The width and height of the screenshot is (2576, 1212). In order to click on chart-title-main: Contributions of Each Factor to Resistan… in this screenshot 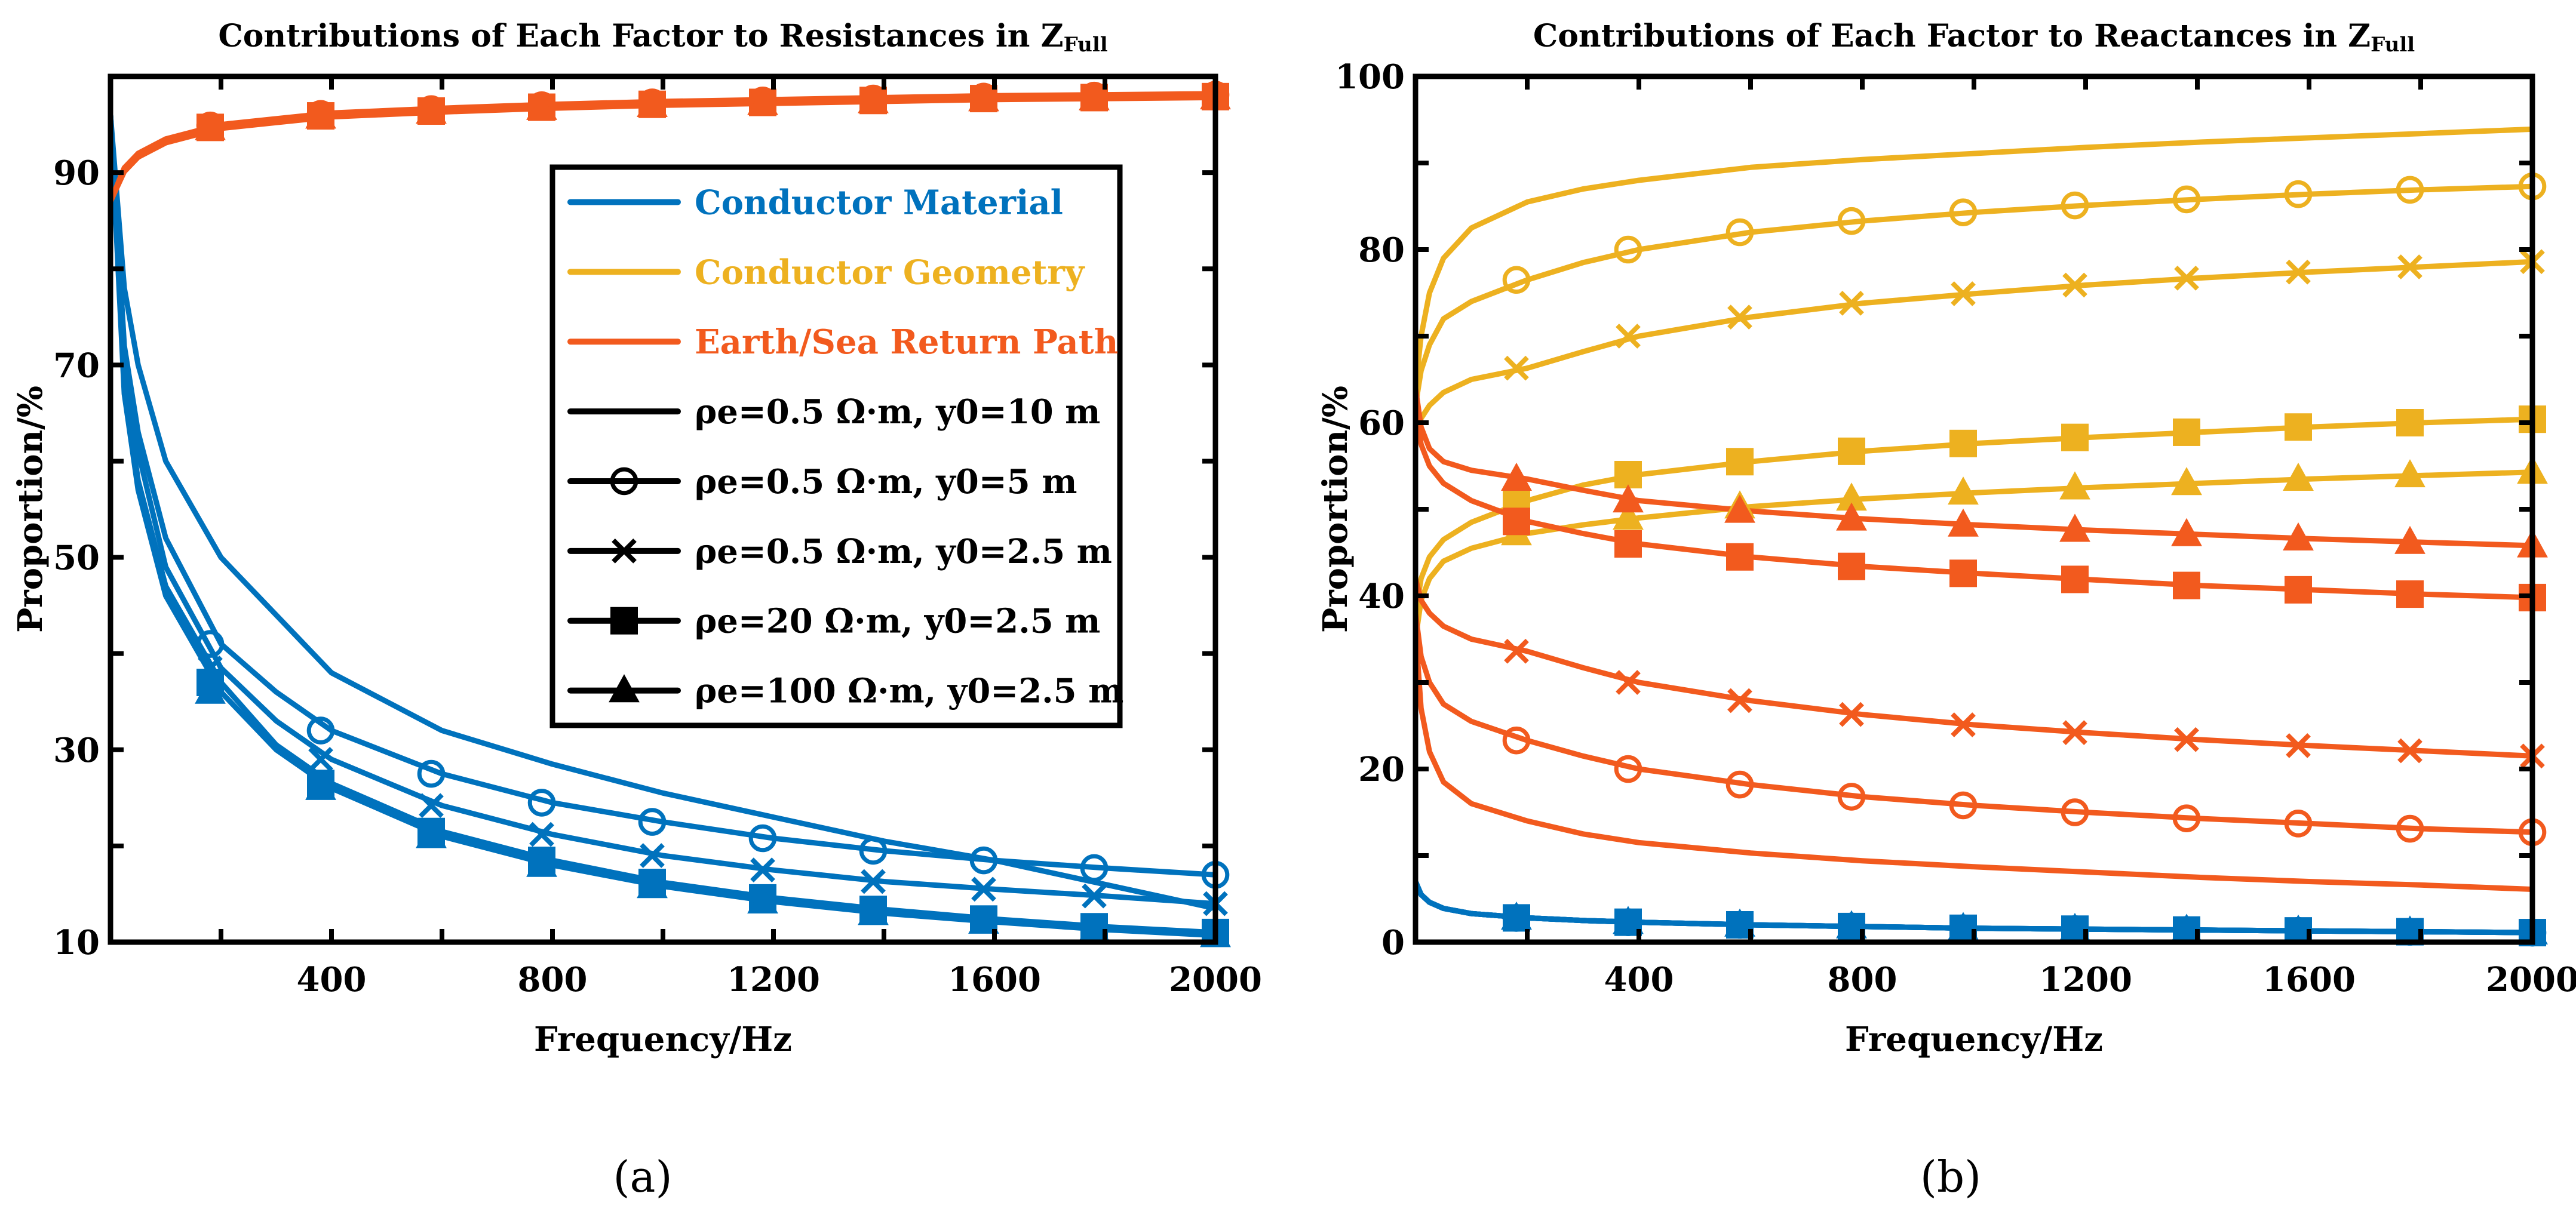, I will do `click(641, 36)`.